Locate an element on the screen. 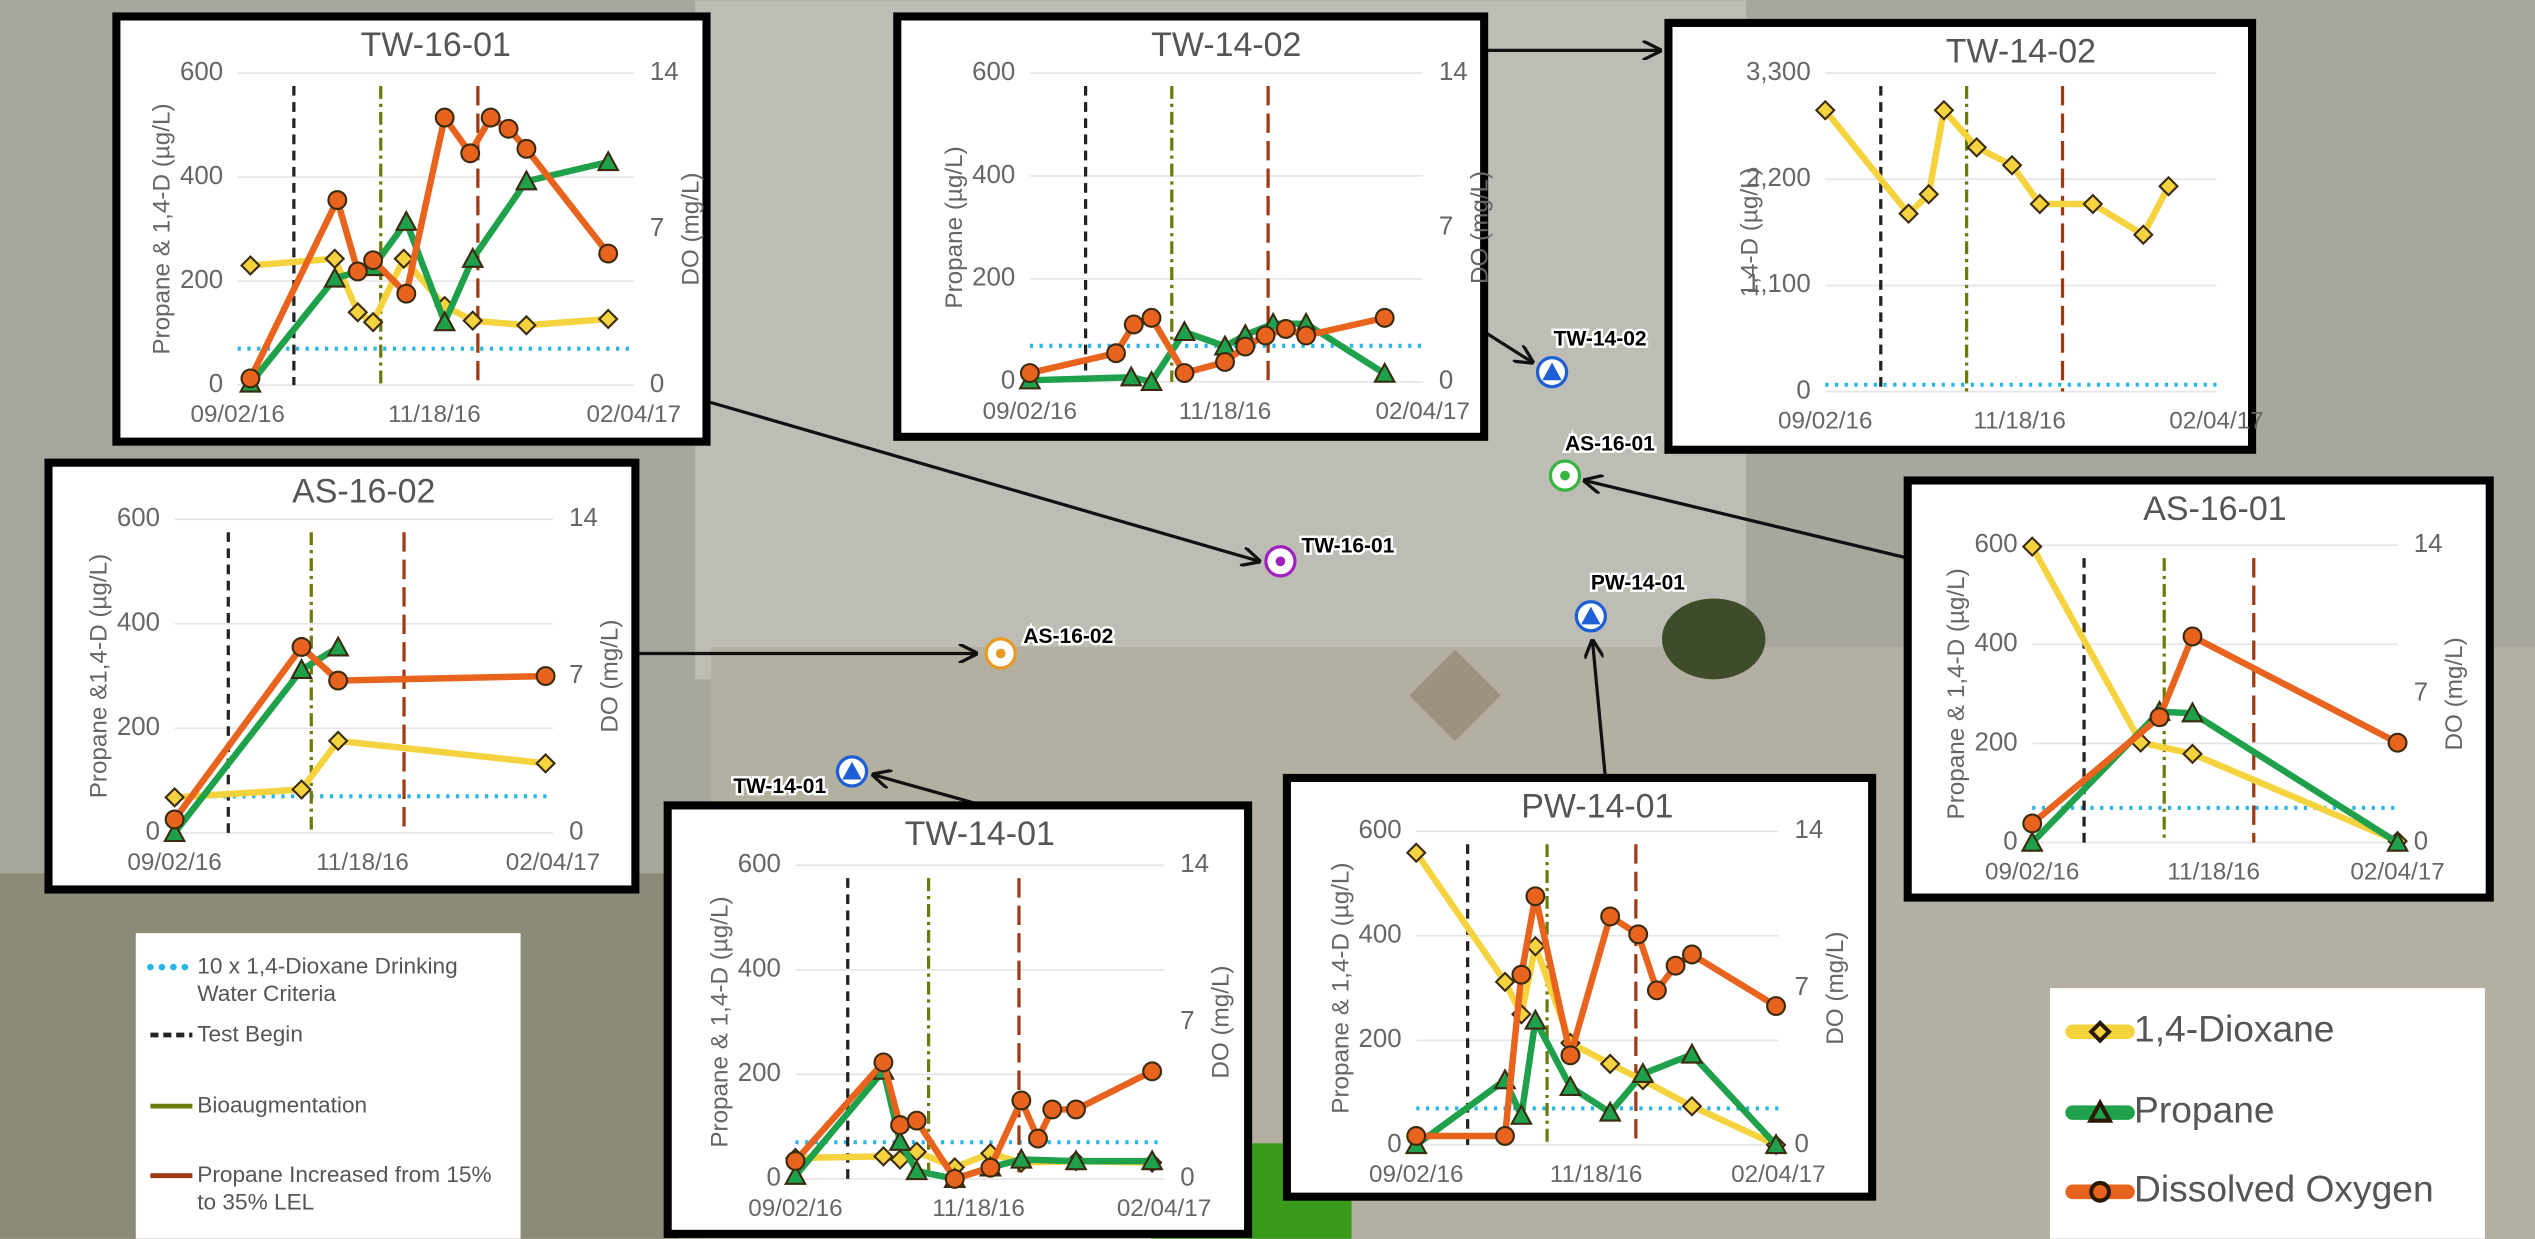 Image resolution: width=2535 pixels, height=1239 pixels. legend-marker is located at coordinates (2100, 1191).